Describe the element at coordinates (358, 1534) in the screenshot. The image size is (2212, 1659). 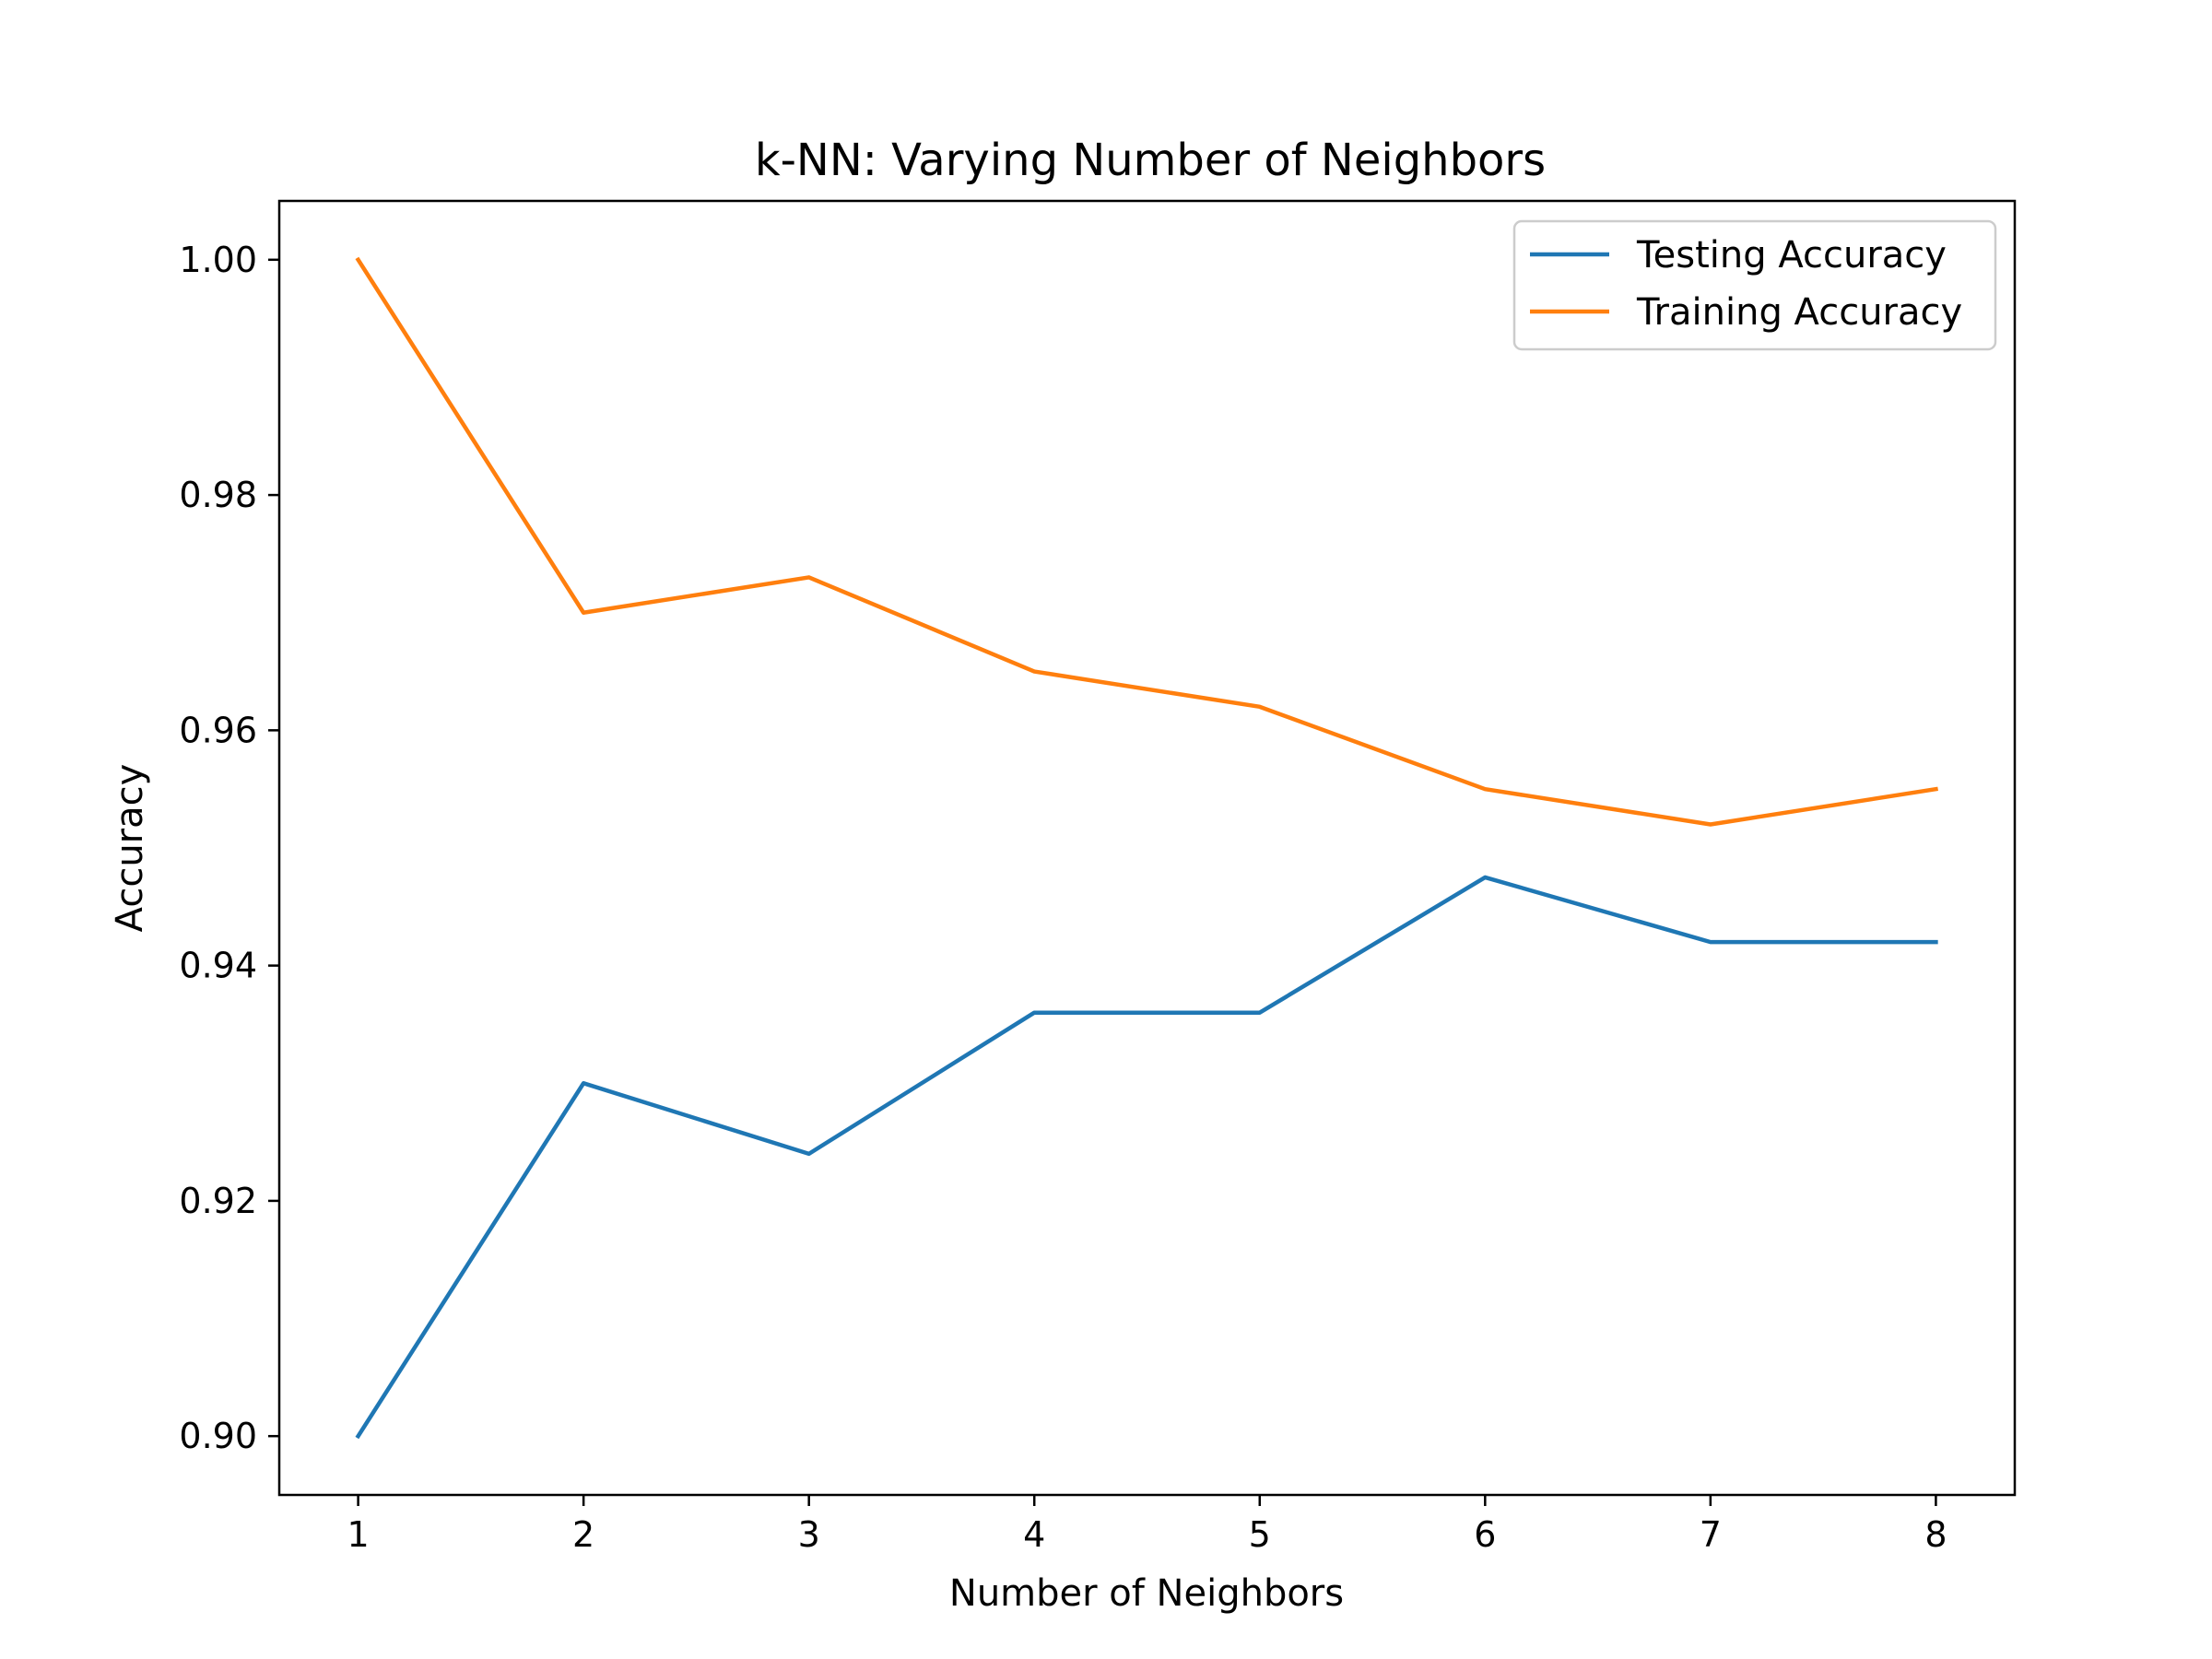
I see `x-tick-label: 1` at that location.